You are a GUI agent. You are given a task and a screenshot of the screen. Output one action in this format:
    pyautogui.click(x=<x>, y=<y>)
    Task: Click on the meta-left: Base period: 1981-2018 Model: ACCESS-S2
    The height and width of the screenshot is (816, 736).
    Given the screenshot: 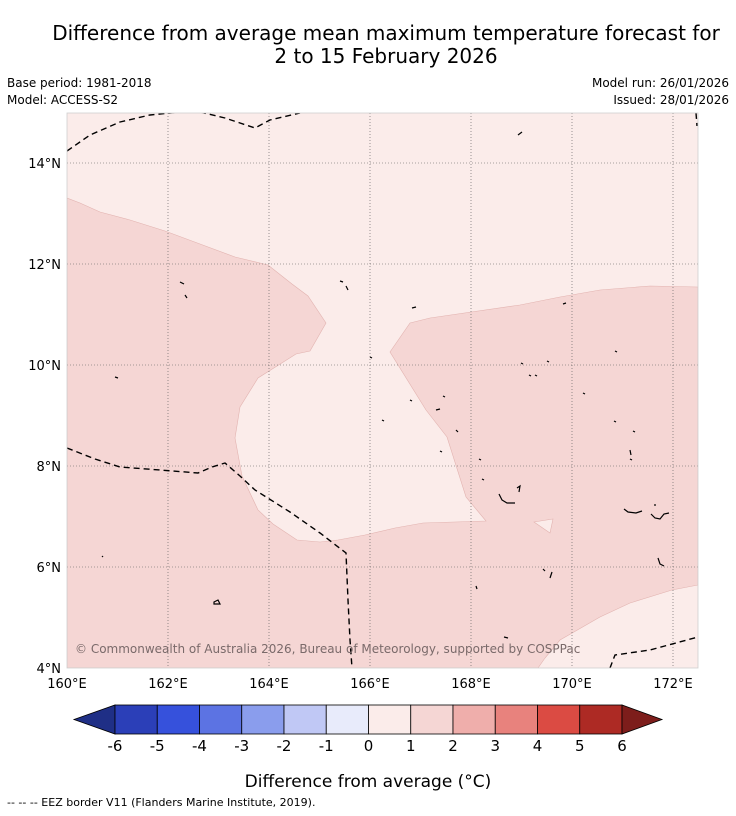 What is the action you would take?
    pyautogui.click(x=79, y=92)
    